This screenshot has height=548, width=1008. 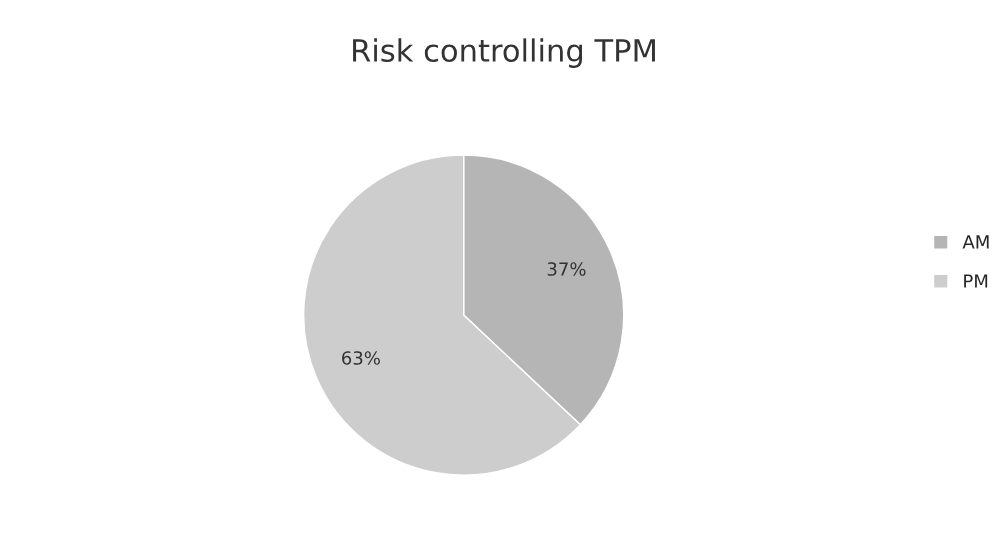 I want to click on legend-label: PM, so click(x=976, y=281).